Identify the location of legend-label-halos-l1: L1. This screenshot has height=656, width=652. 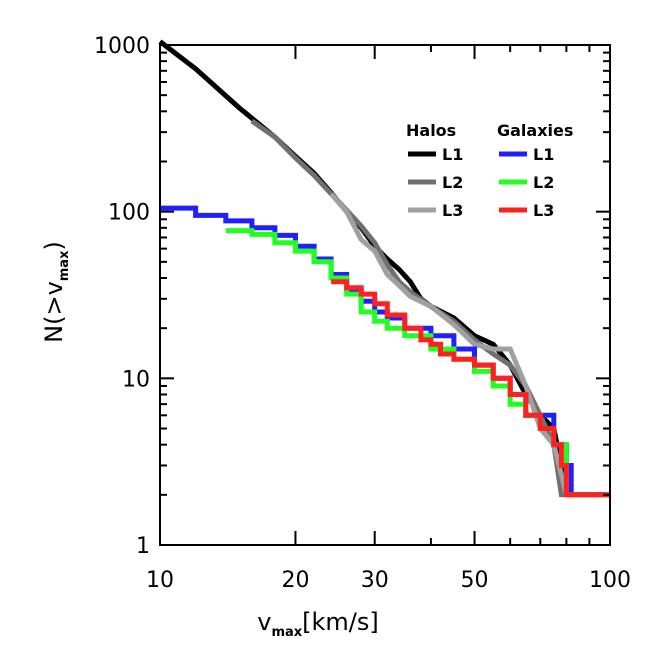
(452, 154).